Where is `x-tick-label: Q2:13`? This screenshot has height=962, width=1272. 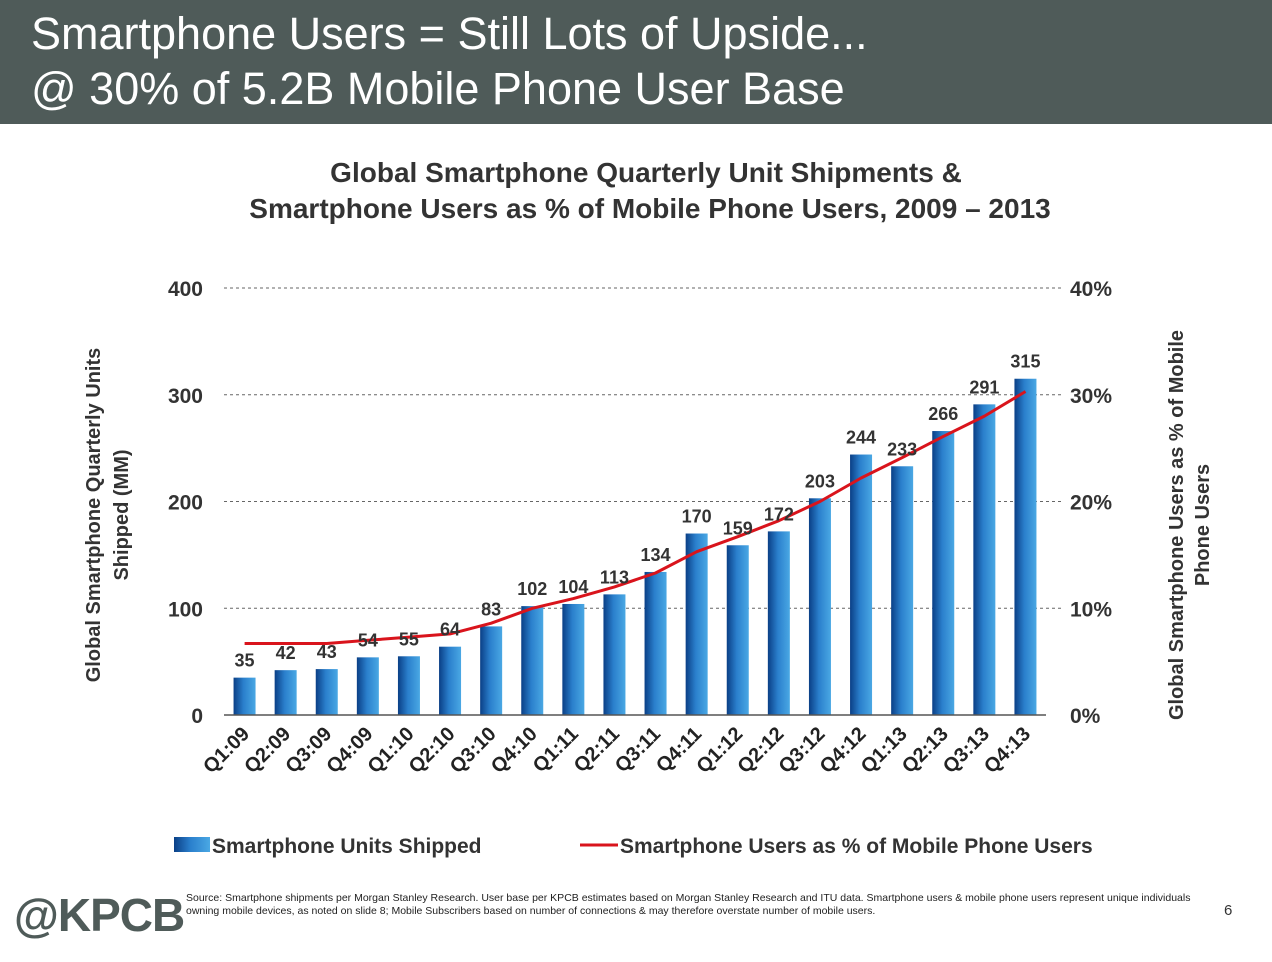 x-tick-label: Q2:13 is located at coordinates (925, 750).